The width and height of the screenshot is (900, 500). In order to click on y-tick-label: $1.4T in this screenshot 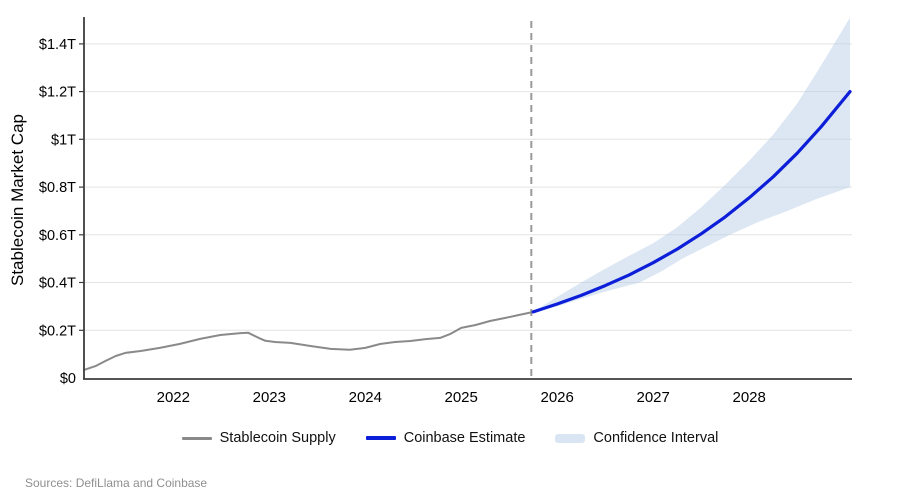, I will do `click(57, 45)`.